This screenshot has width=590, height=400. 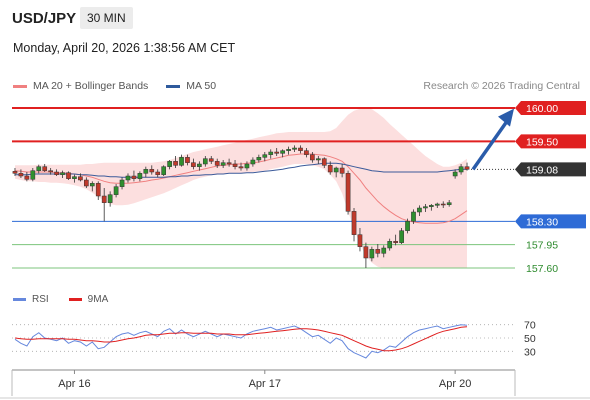 What do you see at coordinates (31, 299) in the screenshot?
I see `legend-rsi: RSI` at bounding box center [31, 299].